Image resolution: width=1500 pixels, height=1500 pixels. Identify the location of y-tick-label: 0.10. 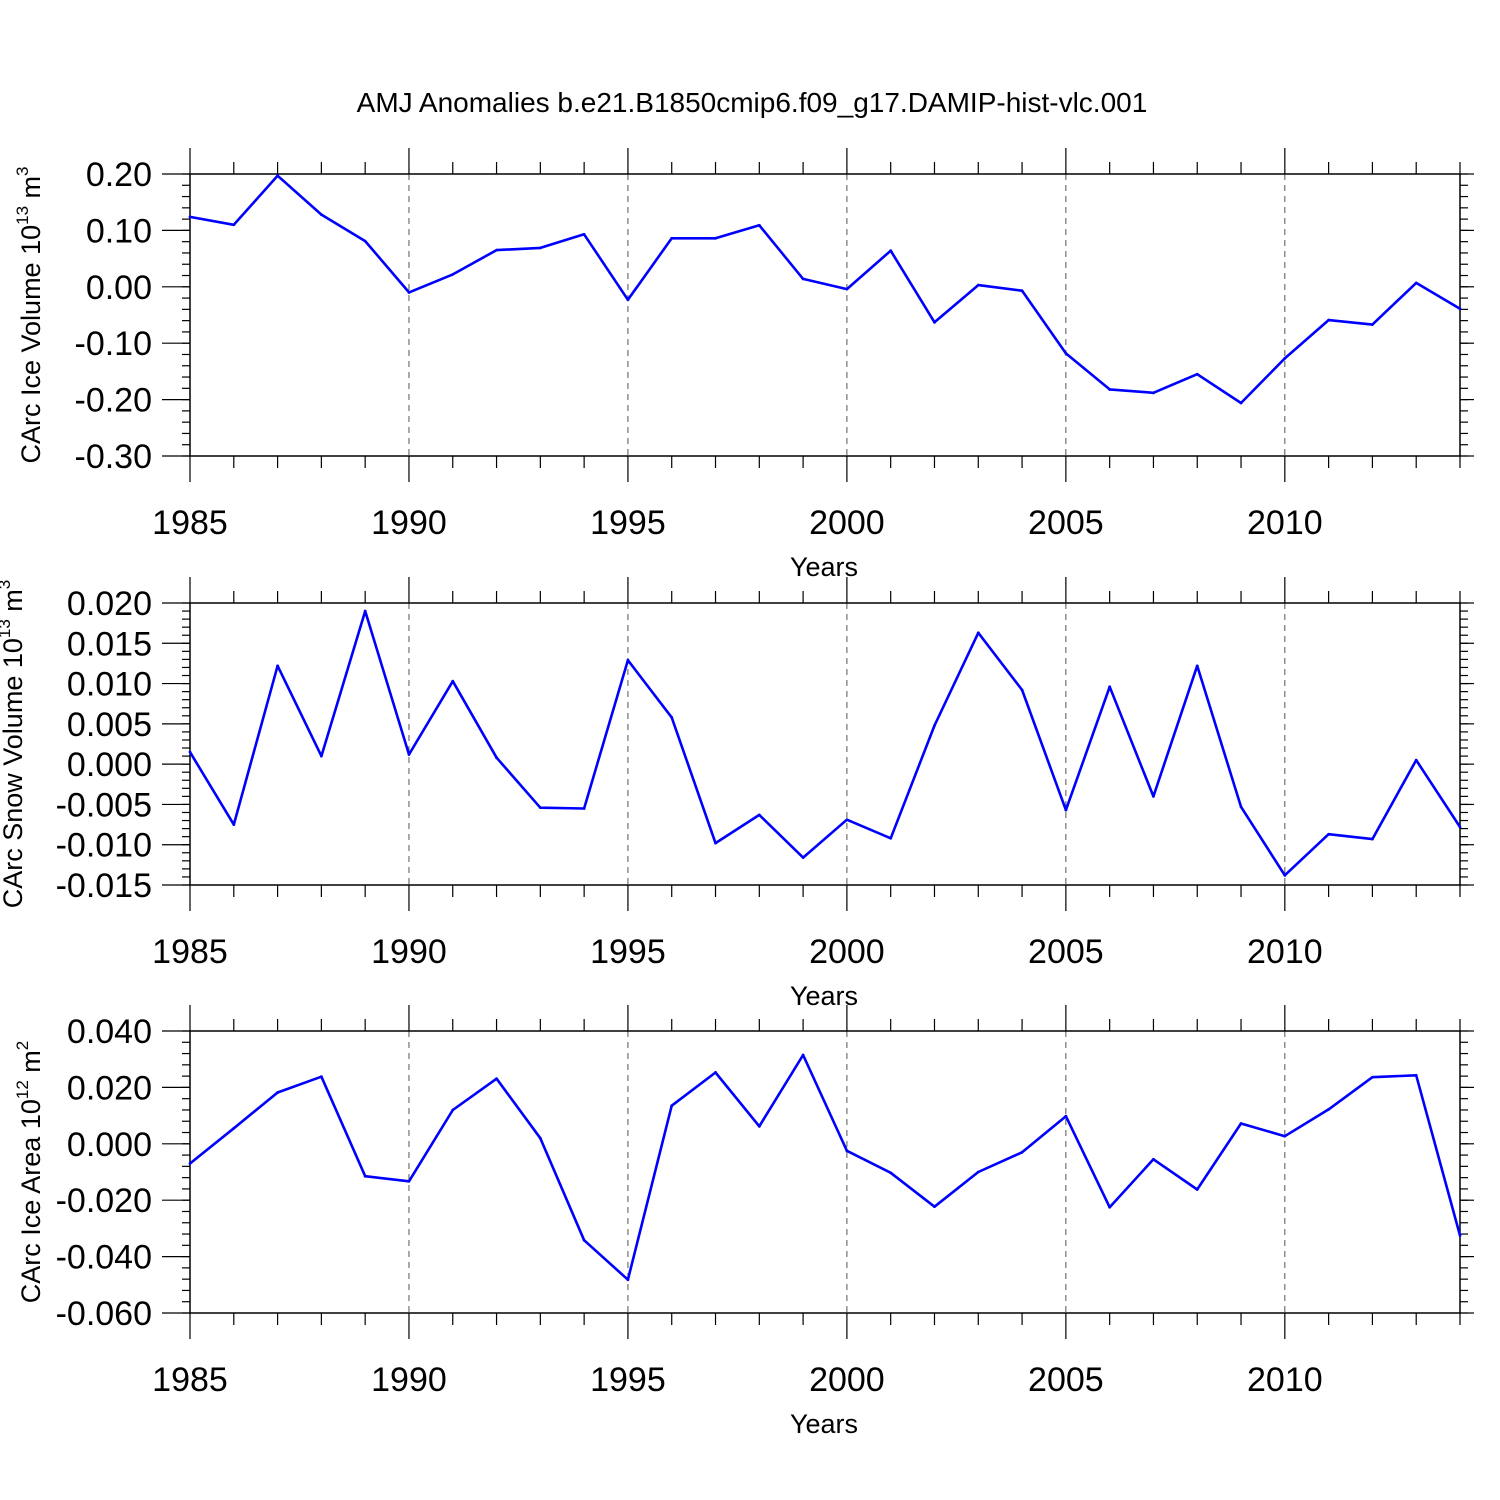
(119, 231).